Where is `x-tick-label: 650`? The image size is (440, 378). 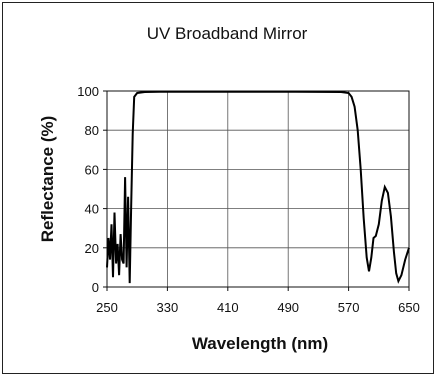 x-tick-label: 650 is located at coordinates (409, 307).